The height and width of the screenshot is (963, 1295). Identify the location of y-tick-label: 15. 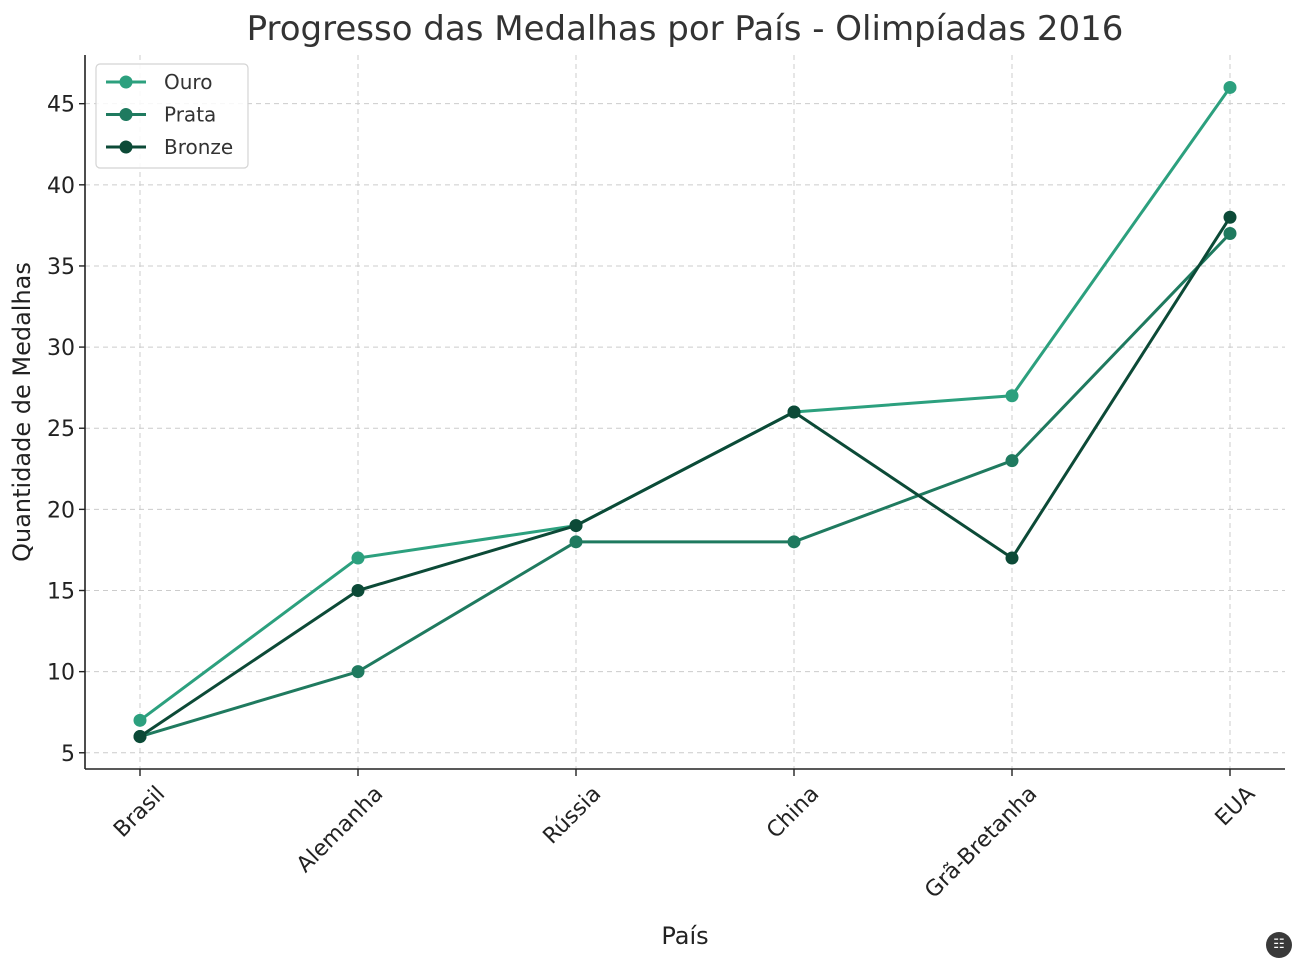
(61, 592).